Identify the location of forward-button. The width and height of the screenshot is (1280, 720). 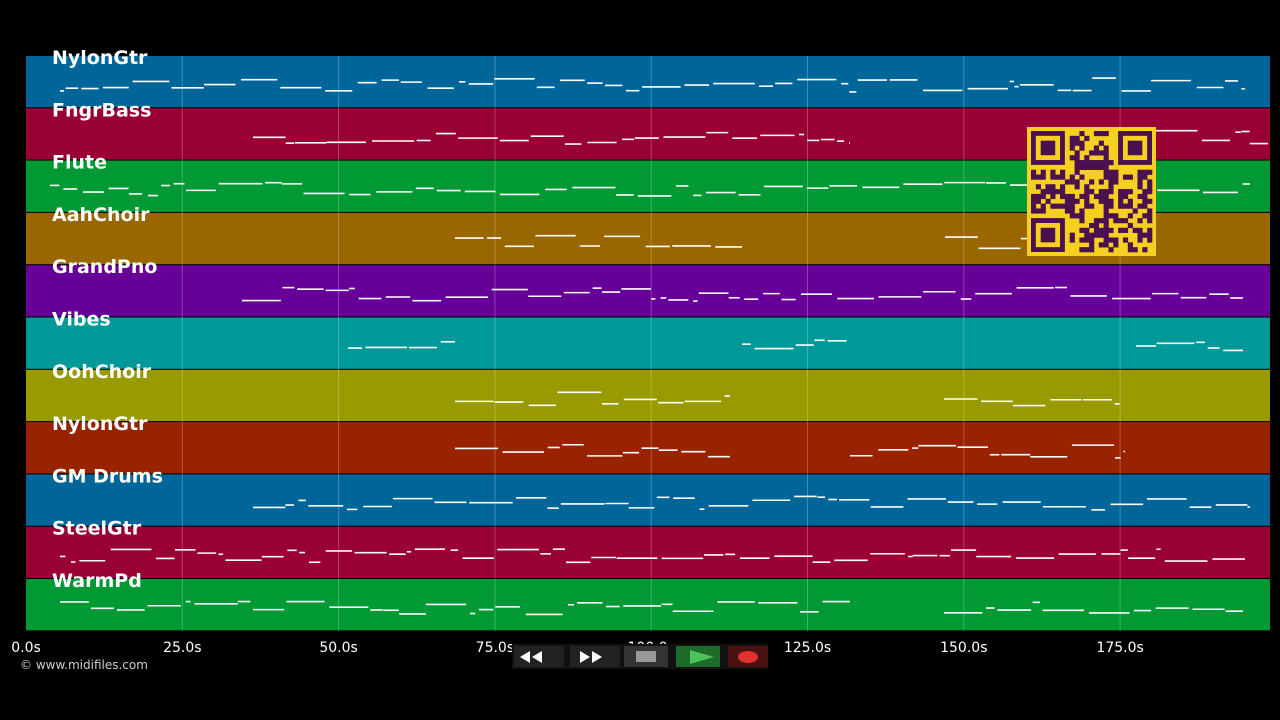
(595, 656).